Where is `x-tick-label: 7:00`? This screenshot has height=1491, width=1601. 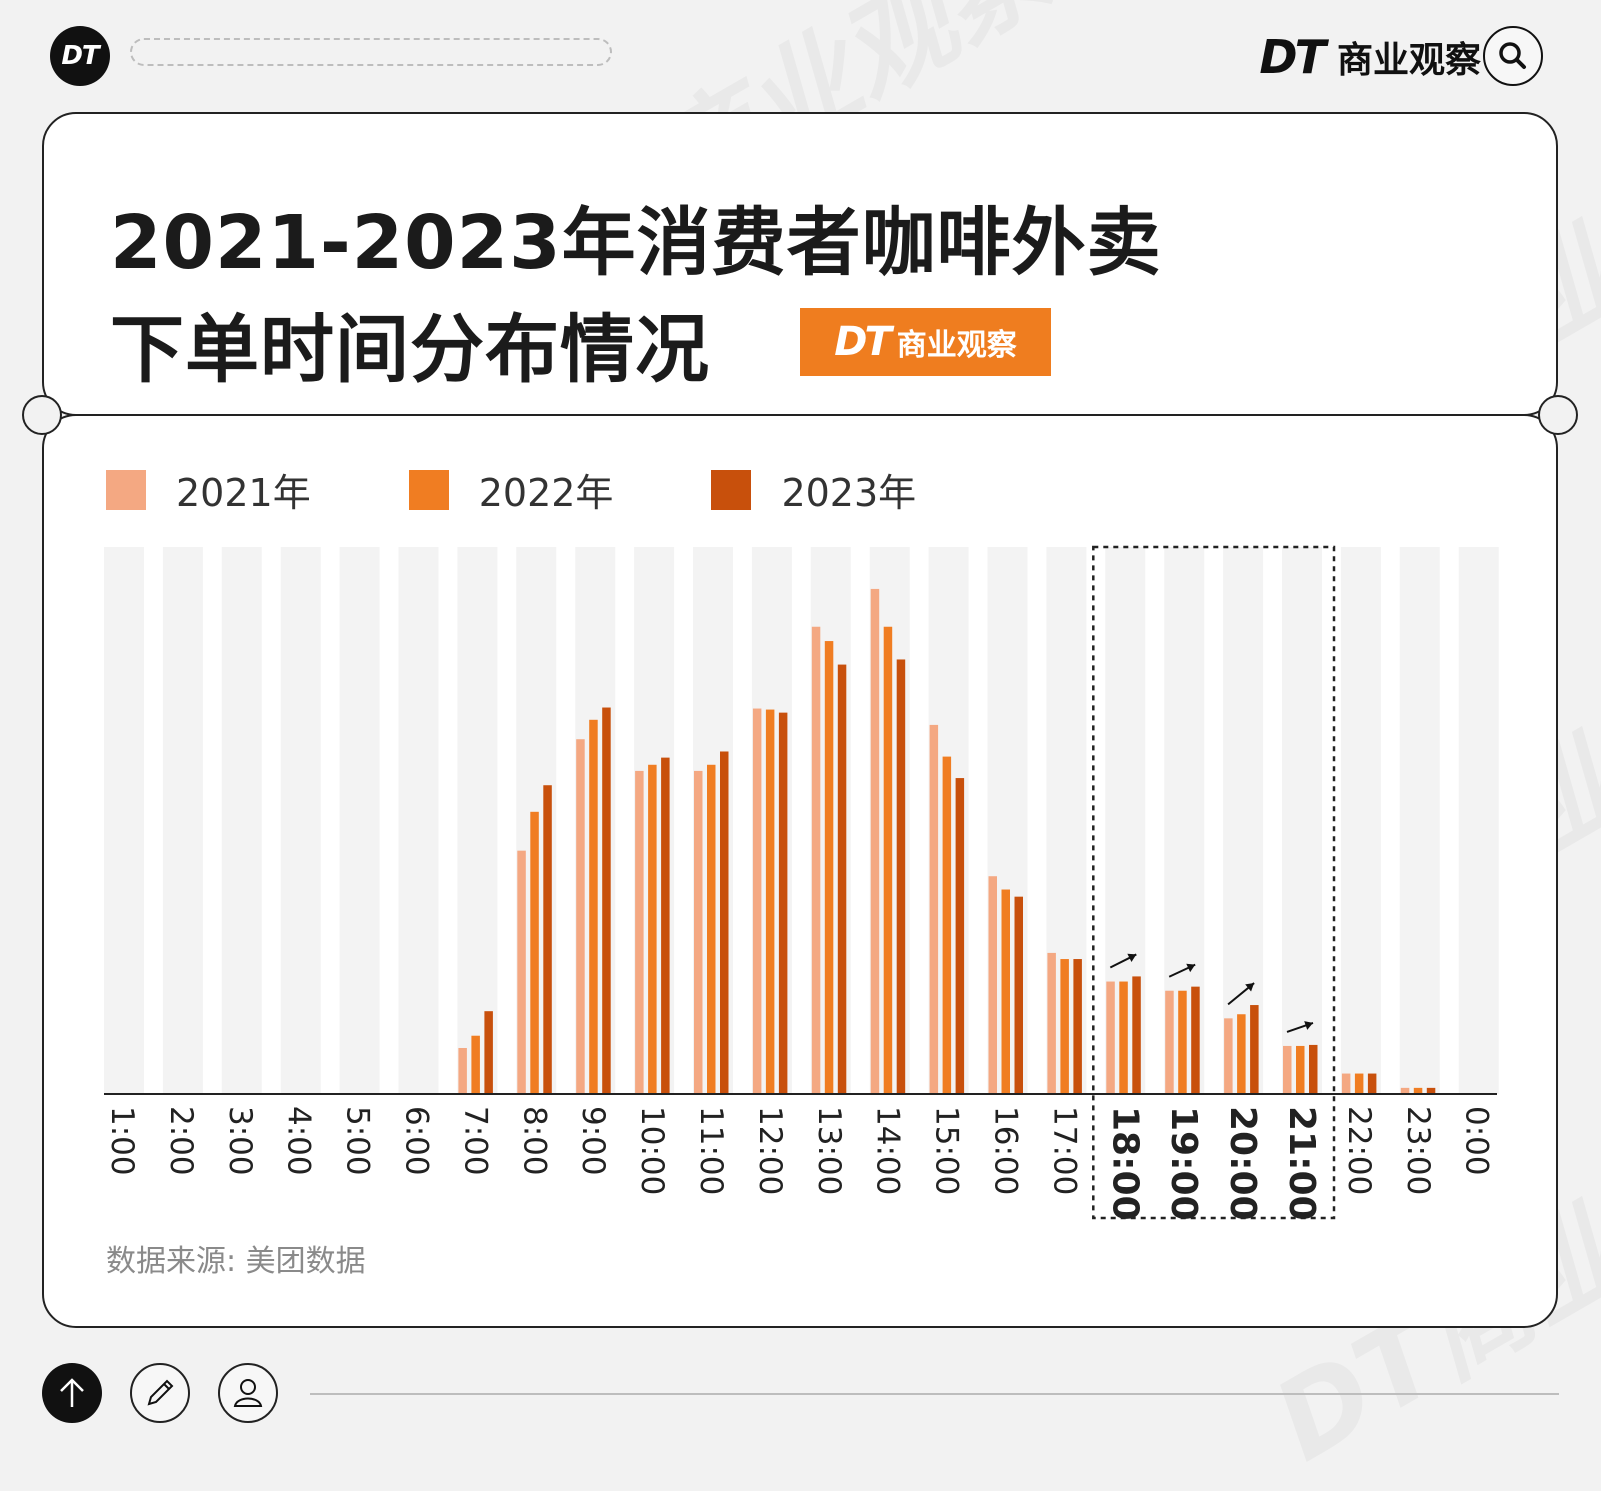
x-tick-label: 7:00 is located at coordinates (475, 1141).